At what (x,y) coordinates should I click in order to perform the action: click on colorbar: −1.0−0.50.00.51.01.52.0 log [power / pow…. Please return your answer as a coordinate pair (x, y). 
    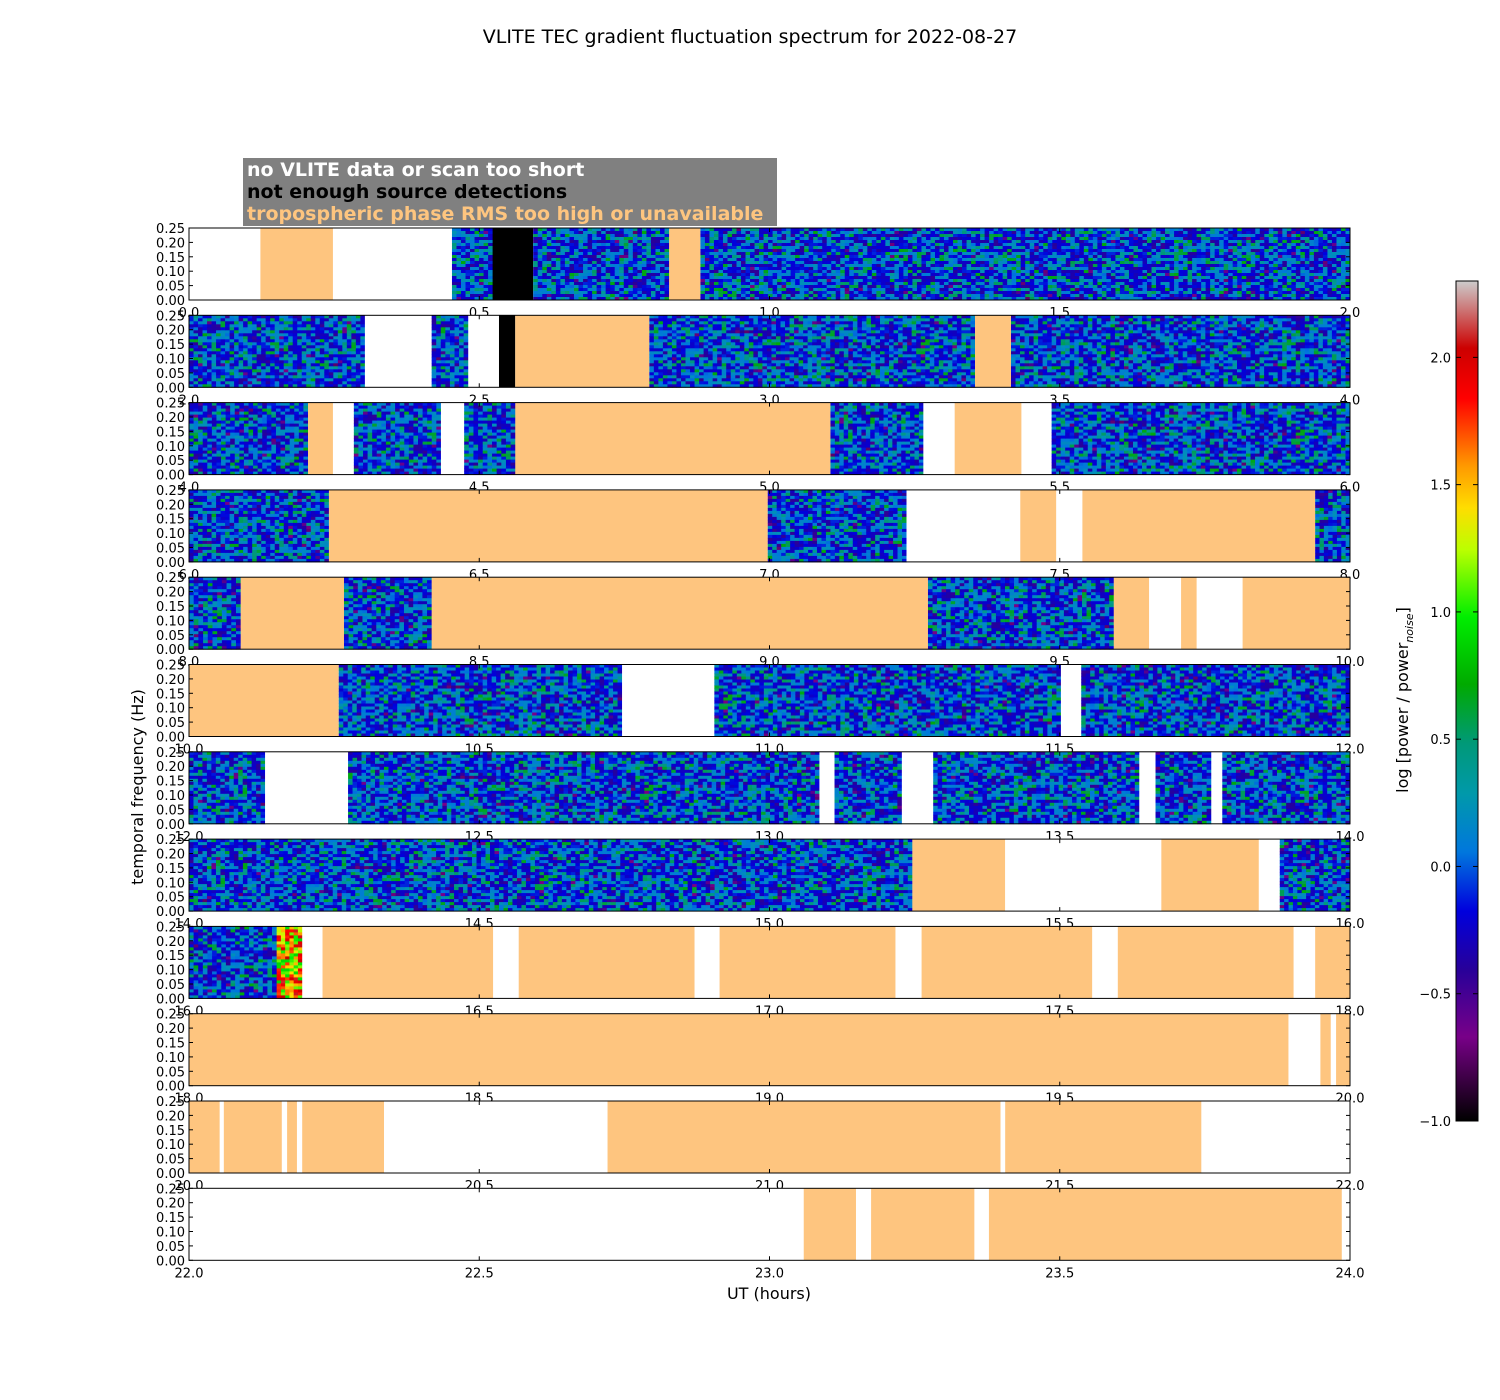
    Looking at the image, I should click on (1435, 705).